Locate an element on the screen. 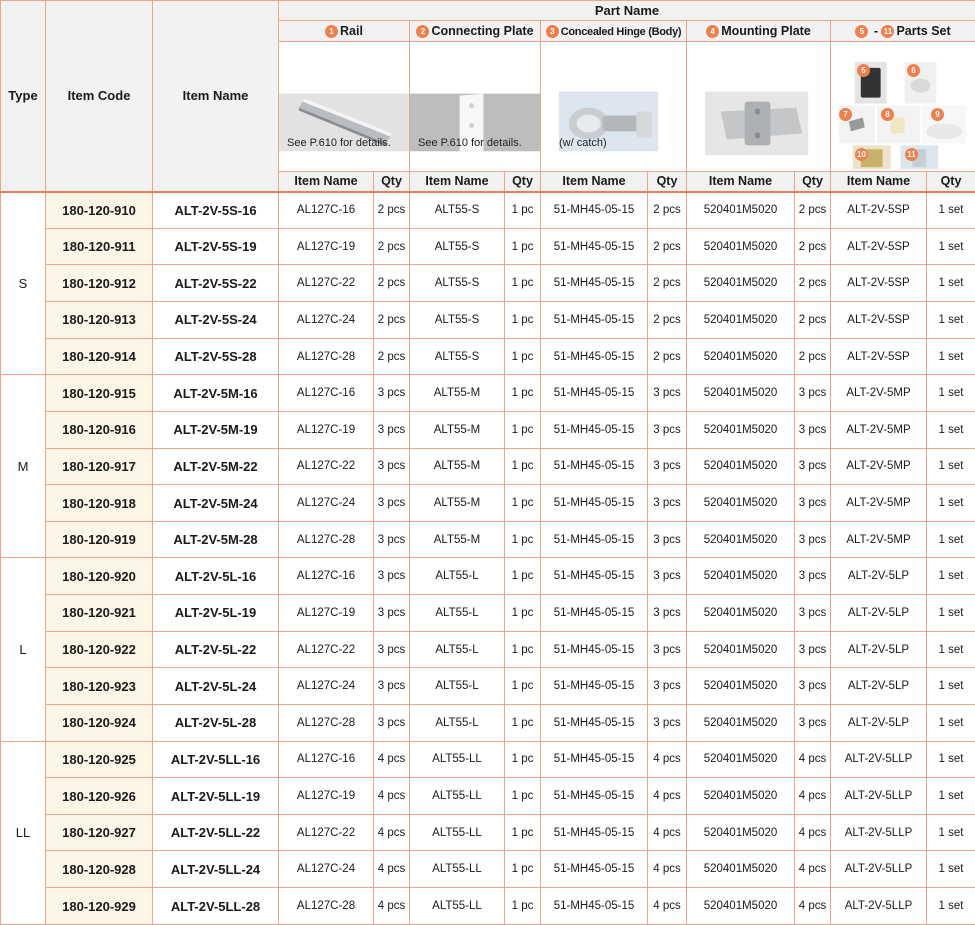  set-part-11-badge: 11 is located at coordinates (911, 155).